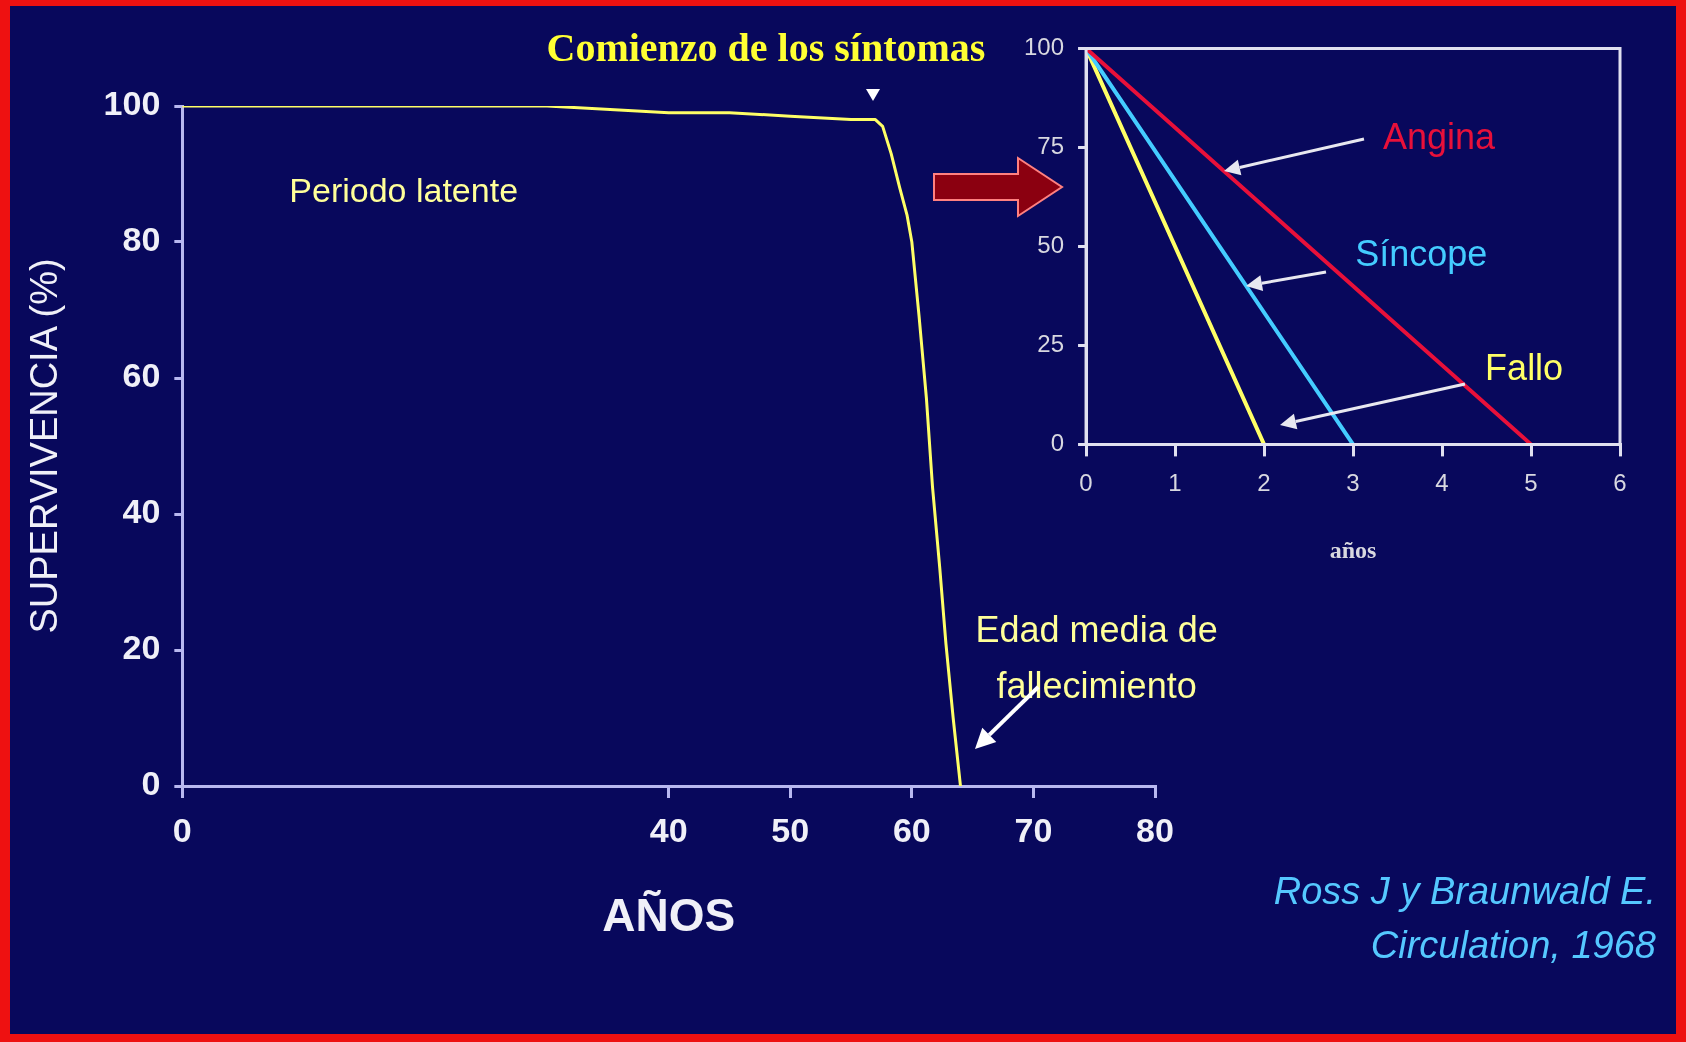 Image resolution: width=1686 pixels, height=1042 pixels. I want to click on text: Ross J y Braunwald E. Circulation, 1968, so click(1464, 918).